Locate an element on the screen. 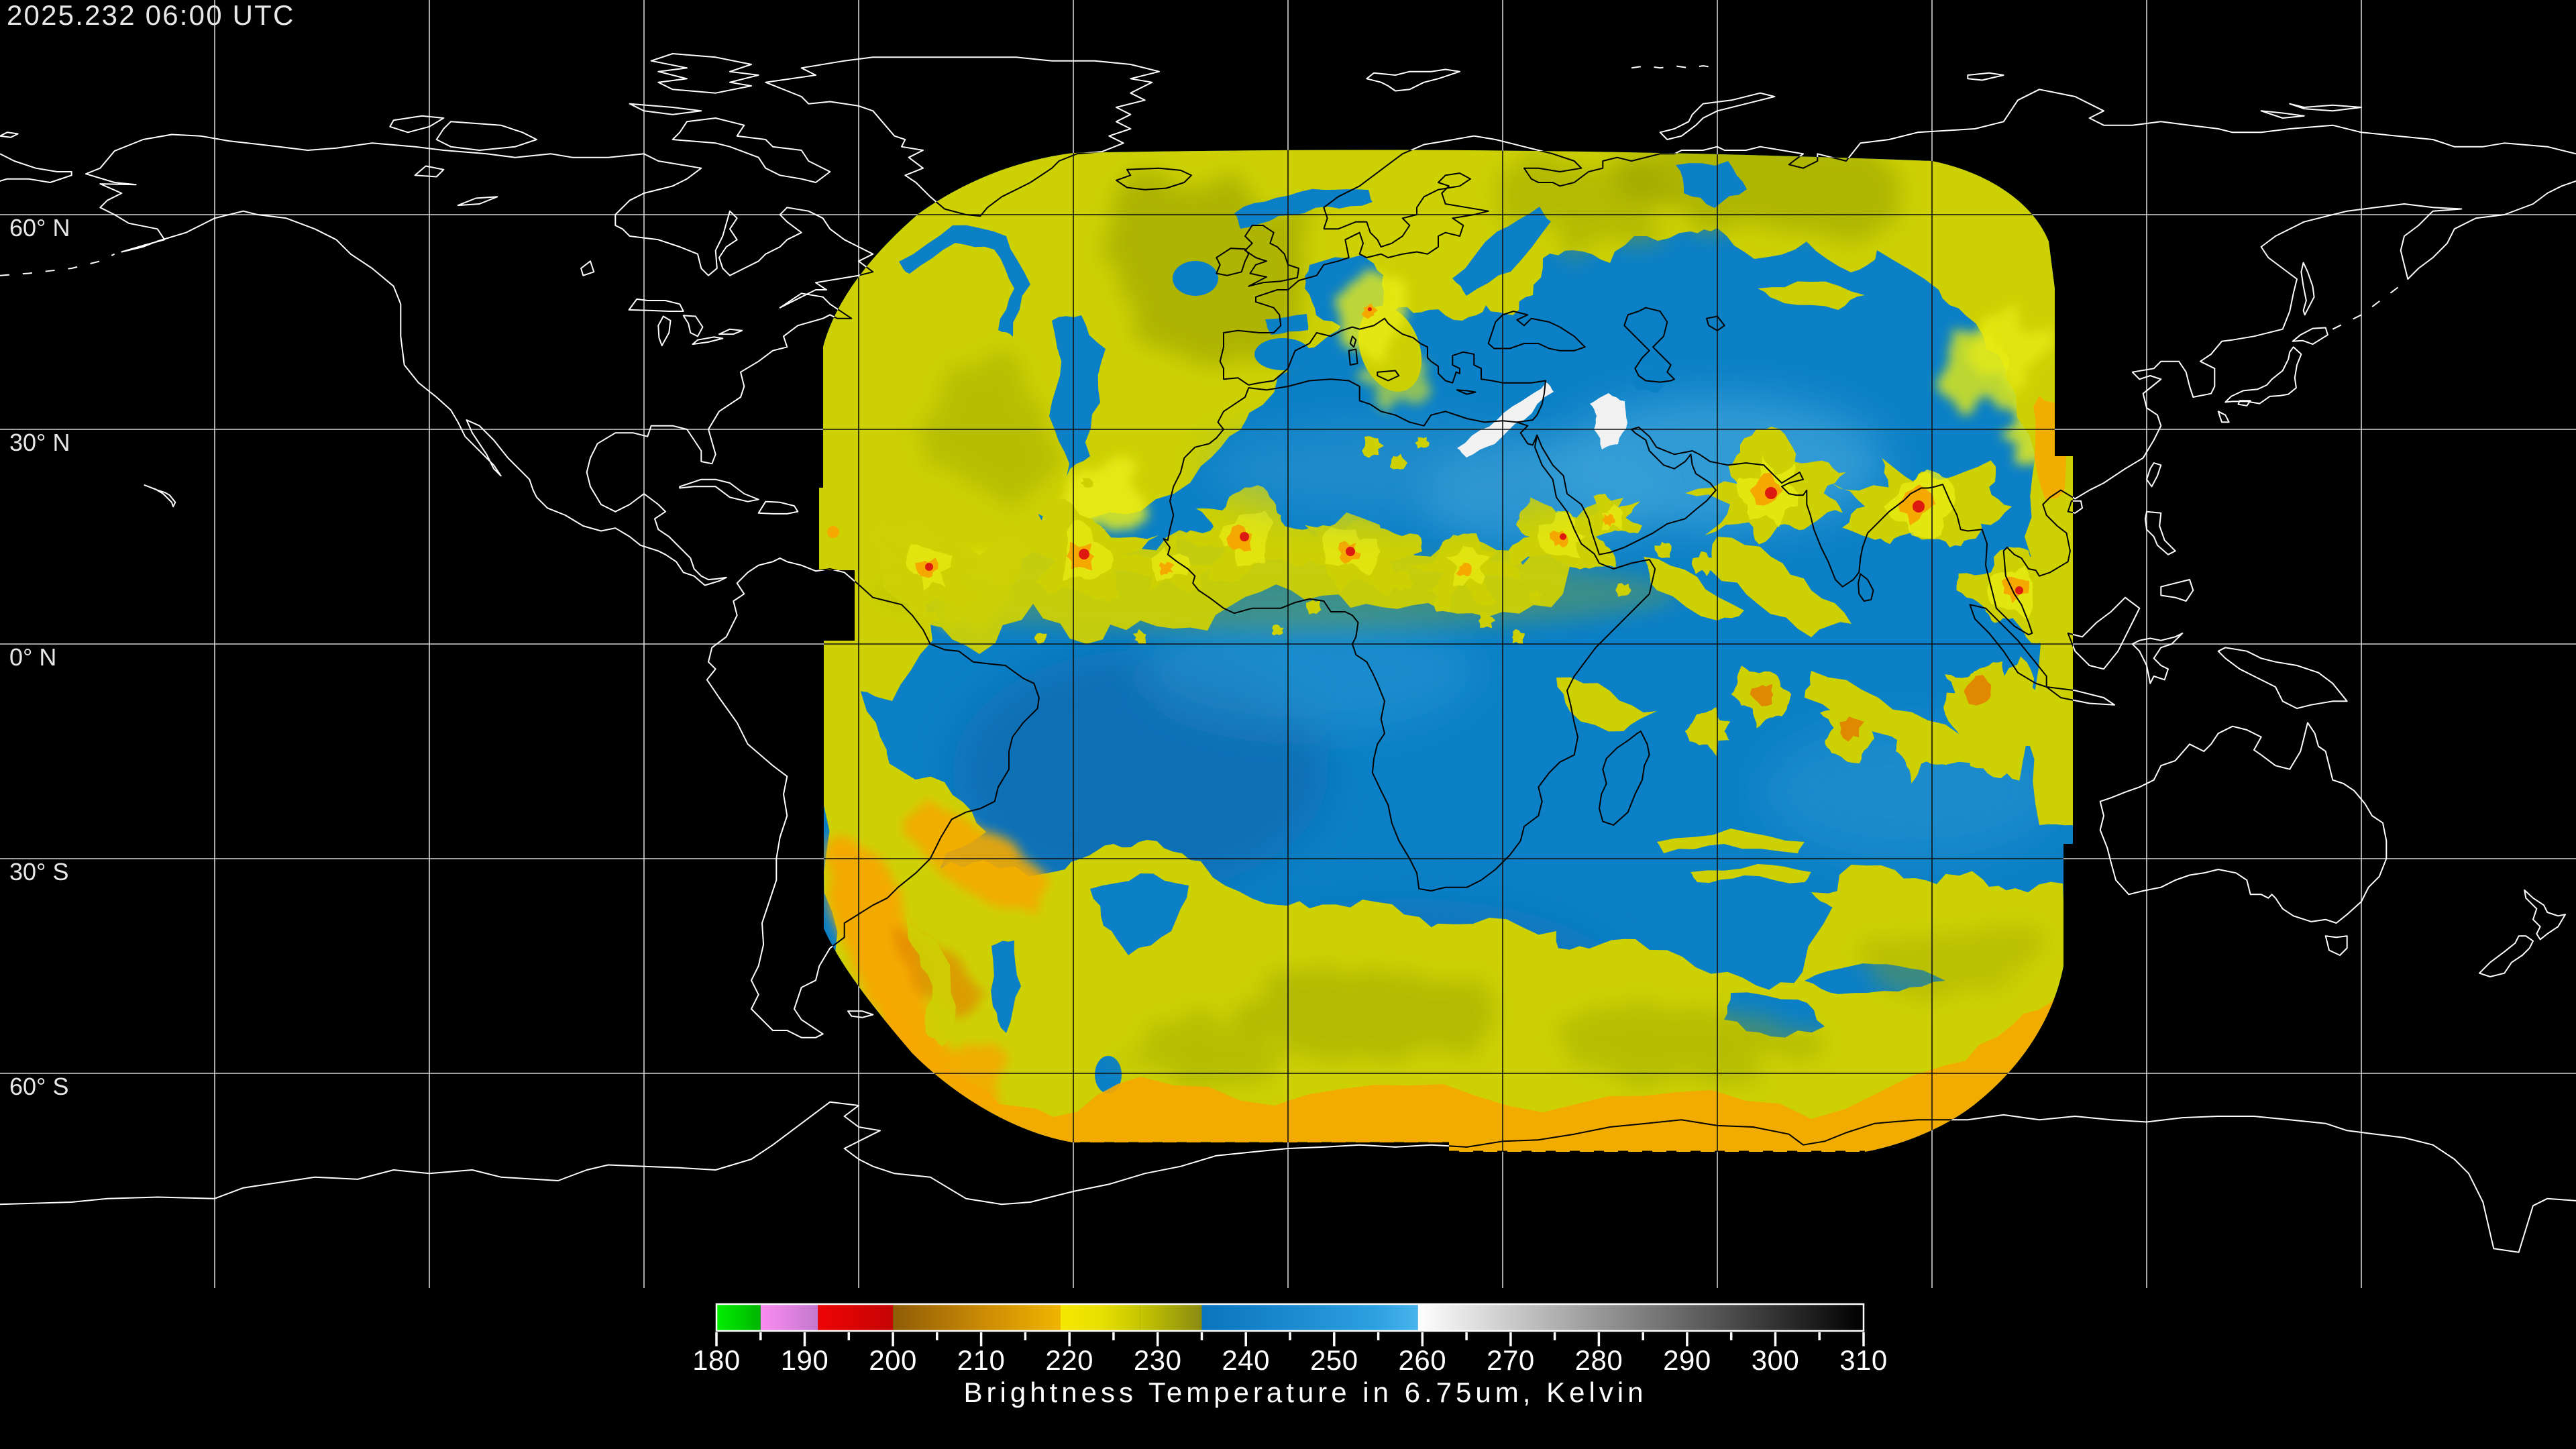  svg-text: 230 is located at coordinates (1158, 1360).